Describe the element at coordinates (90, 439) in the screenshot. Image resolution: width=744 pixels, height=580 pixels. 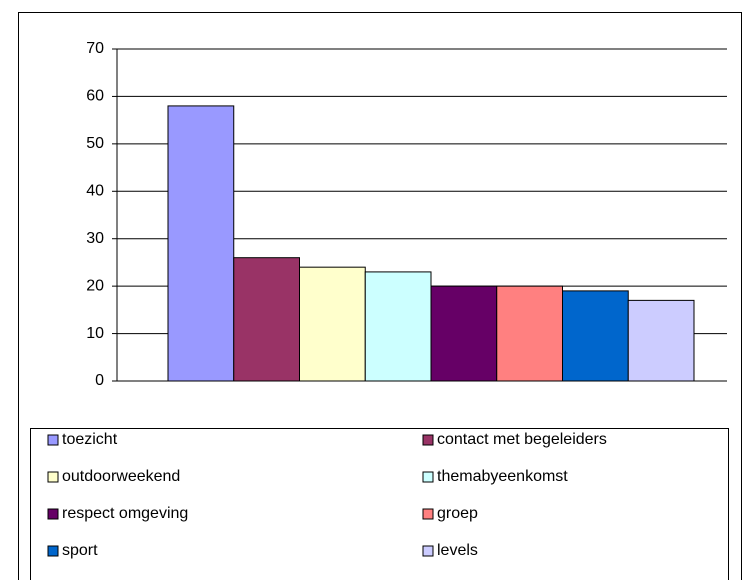
I see `legend-label: toezicht` at that location.